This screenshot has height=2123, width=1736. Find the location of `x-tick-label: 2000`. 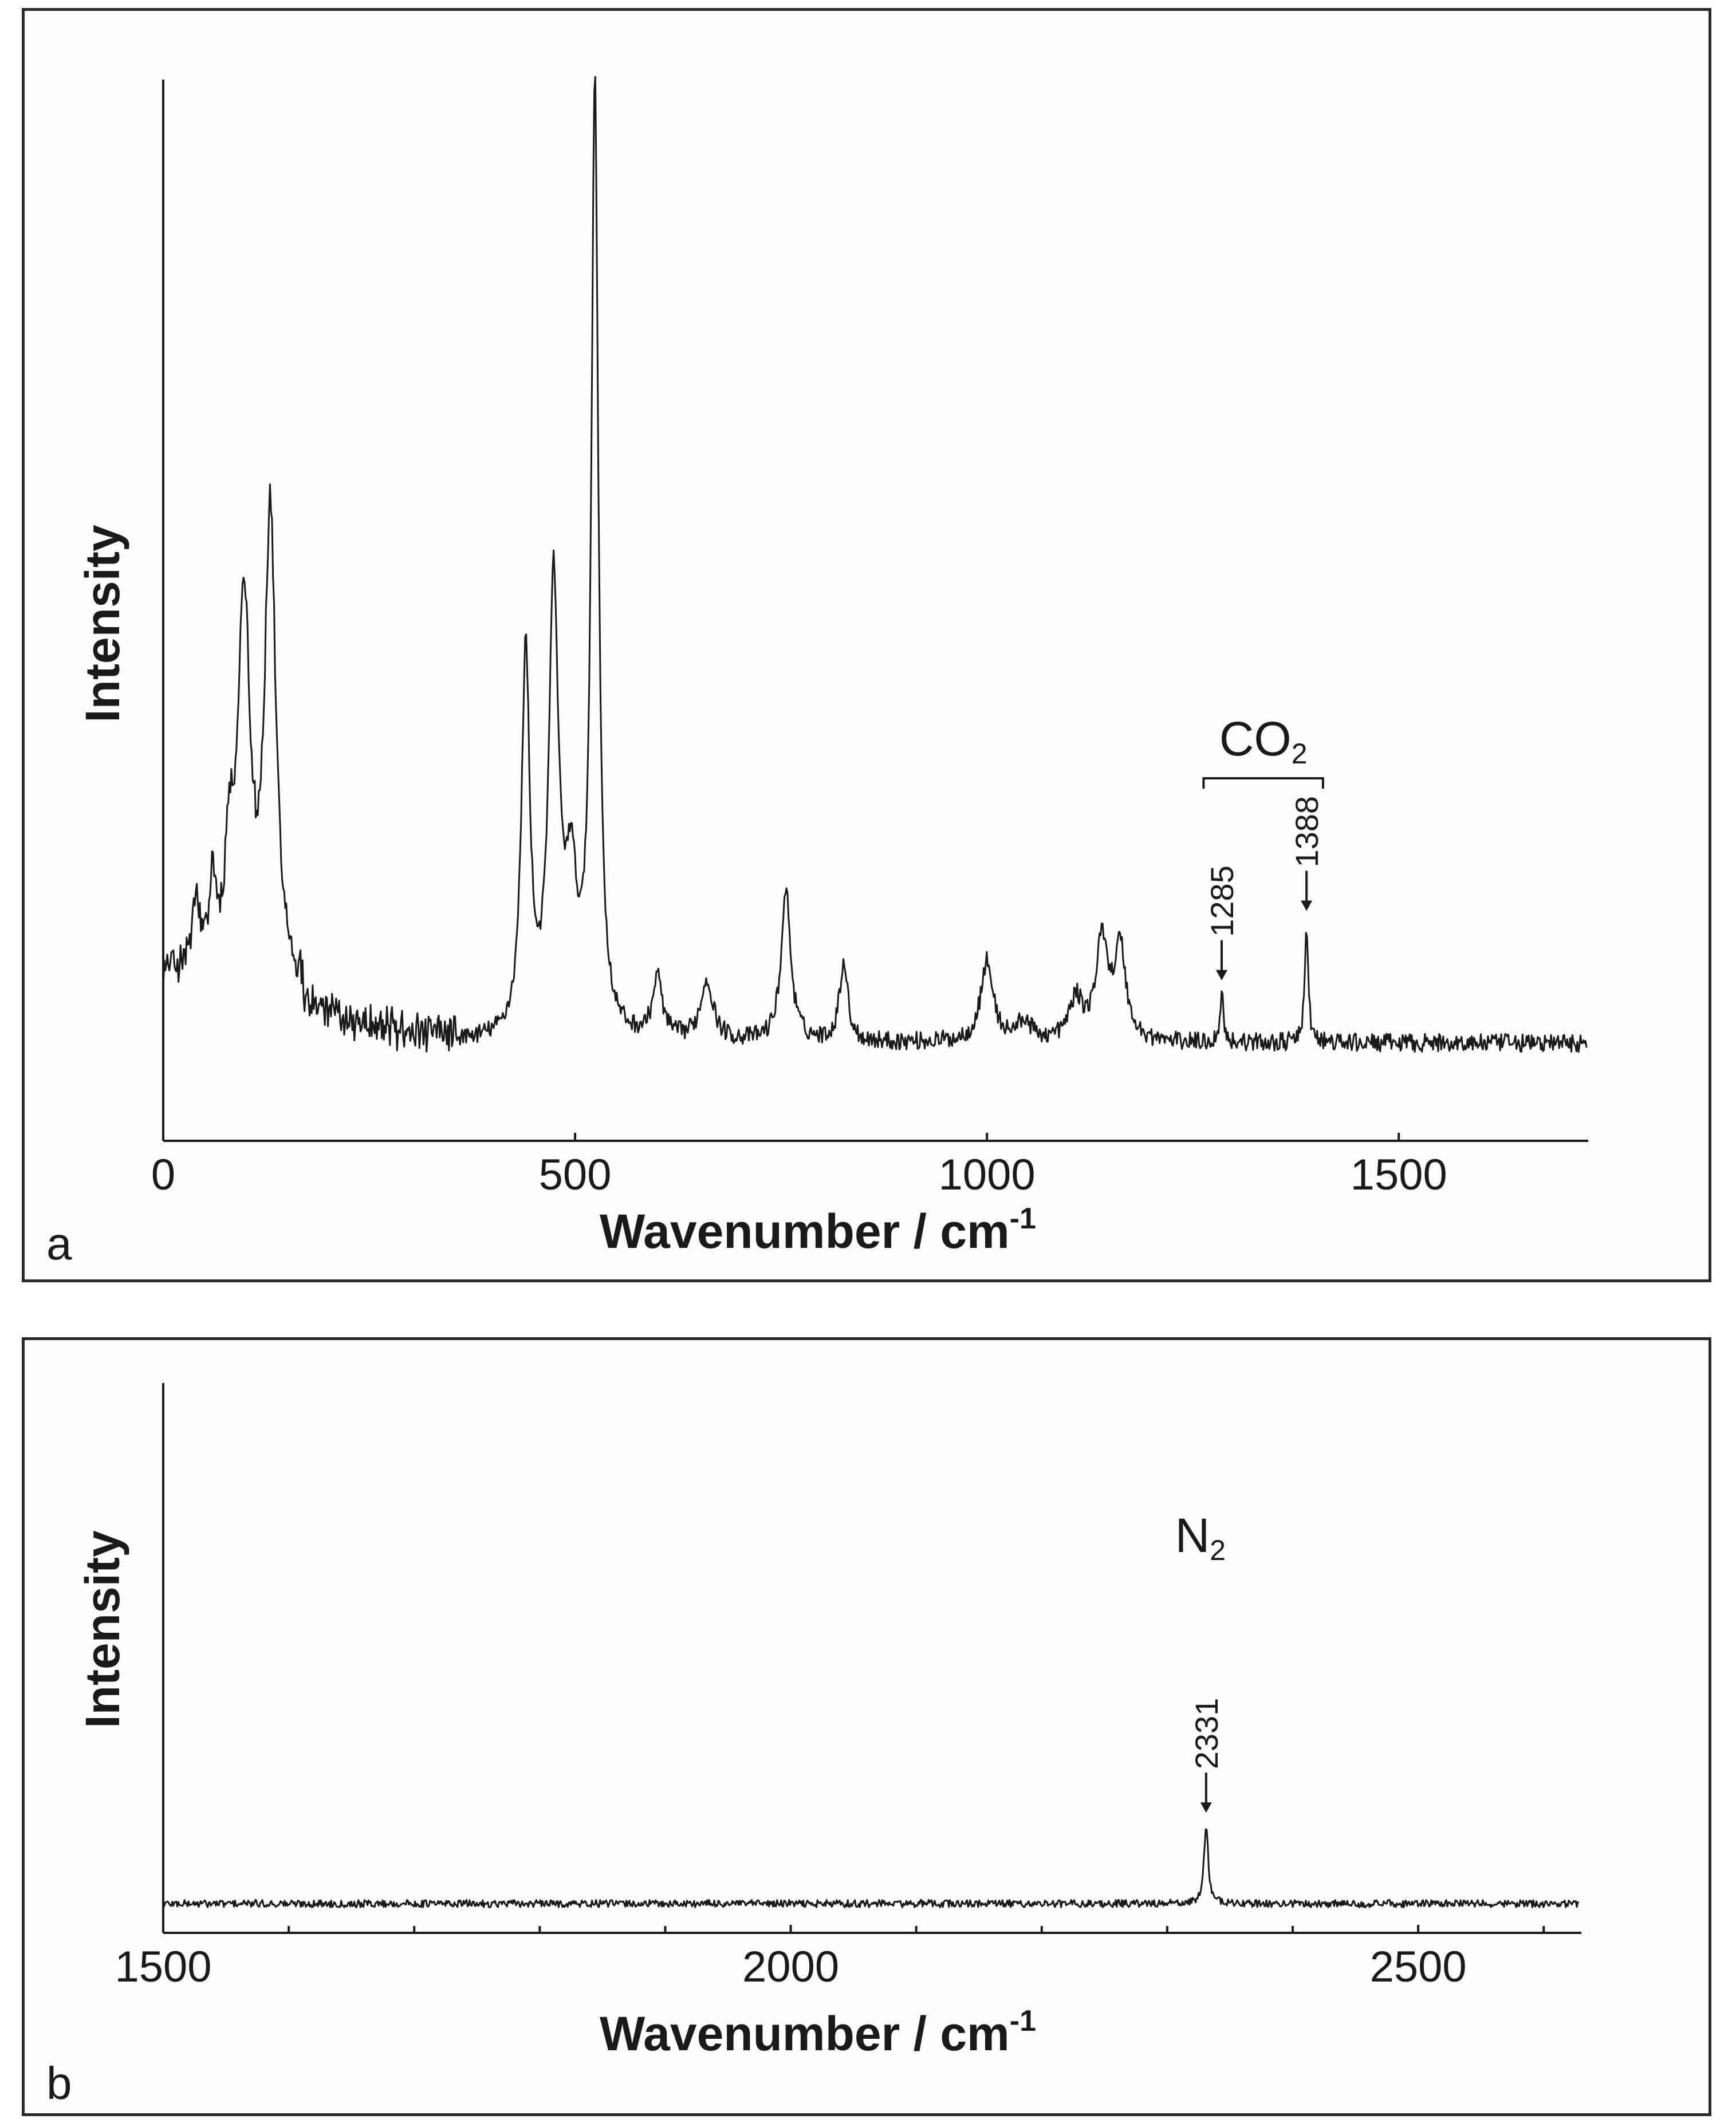

x-tick-label: 2000 is located at coordinates (790, 1967).